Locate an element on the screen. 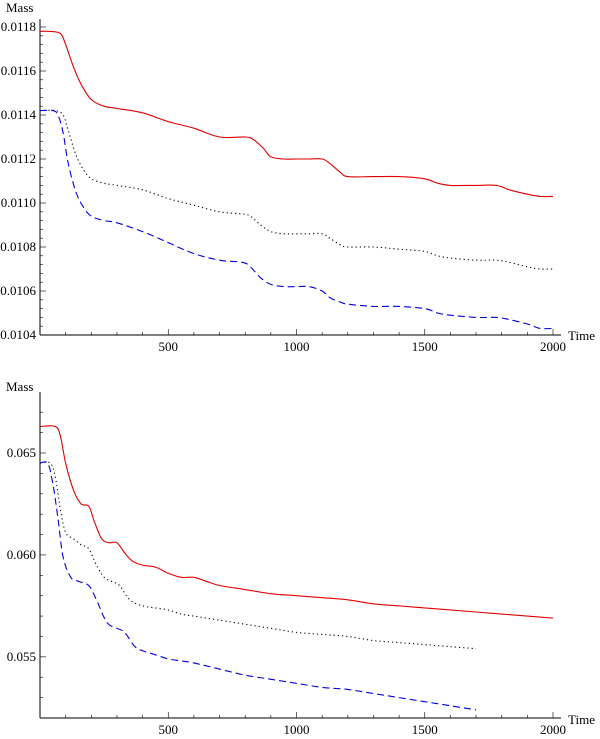 The image size is (600, 739). y-tick-label: 0.0118 is located at coordinates (18, 26).